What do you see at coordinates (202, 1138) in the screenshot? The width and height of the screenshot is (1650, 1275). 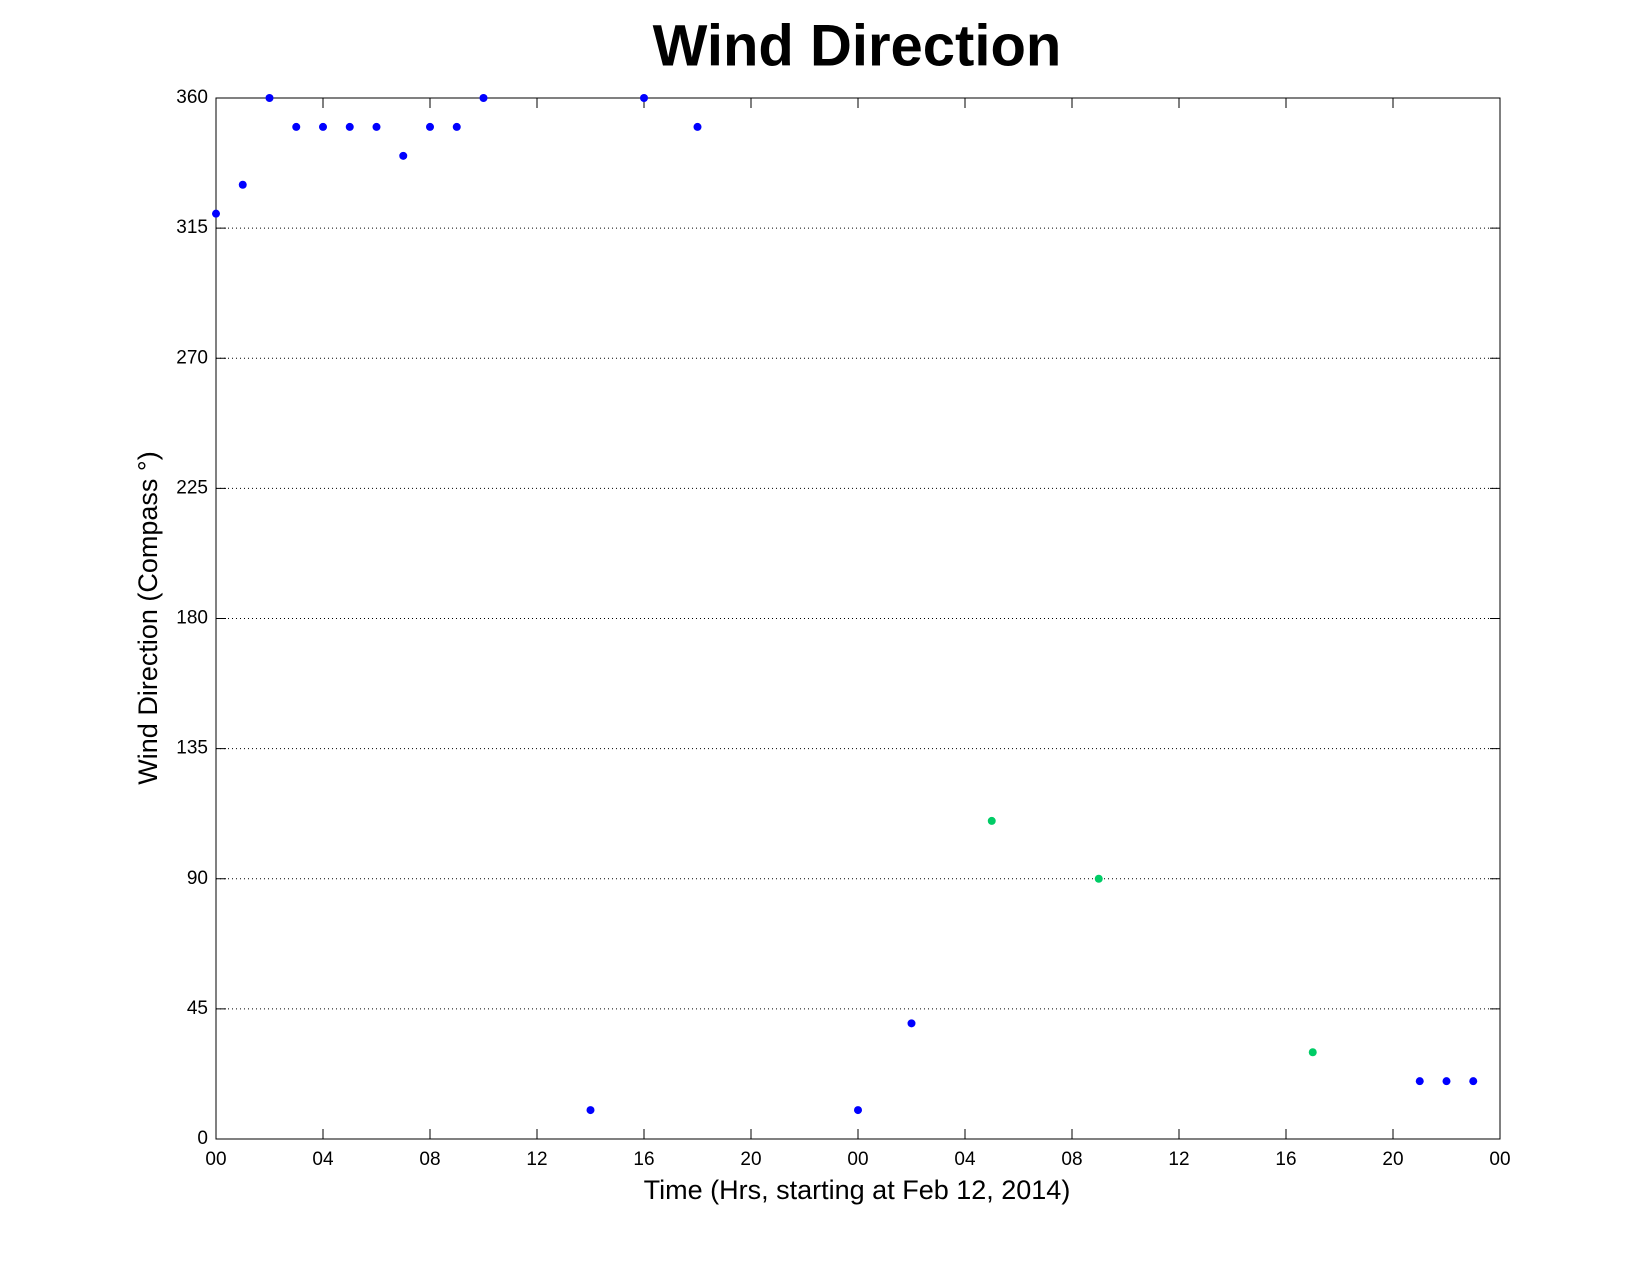 I see `y-tick-label: 0` at bounding box center [202, 1138].